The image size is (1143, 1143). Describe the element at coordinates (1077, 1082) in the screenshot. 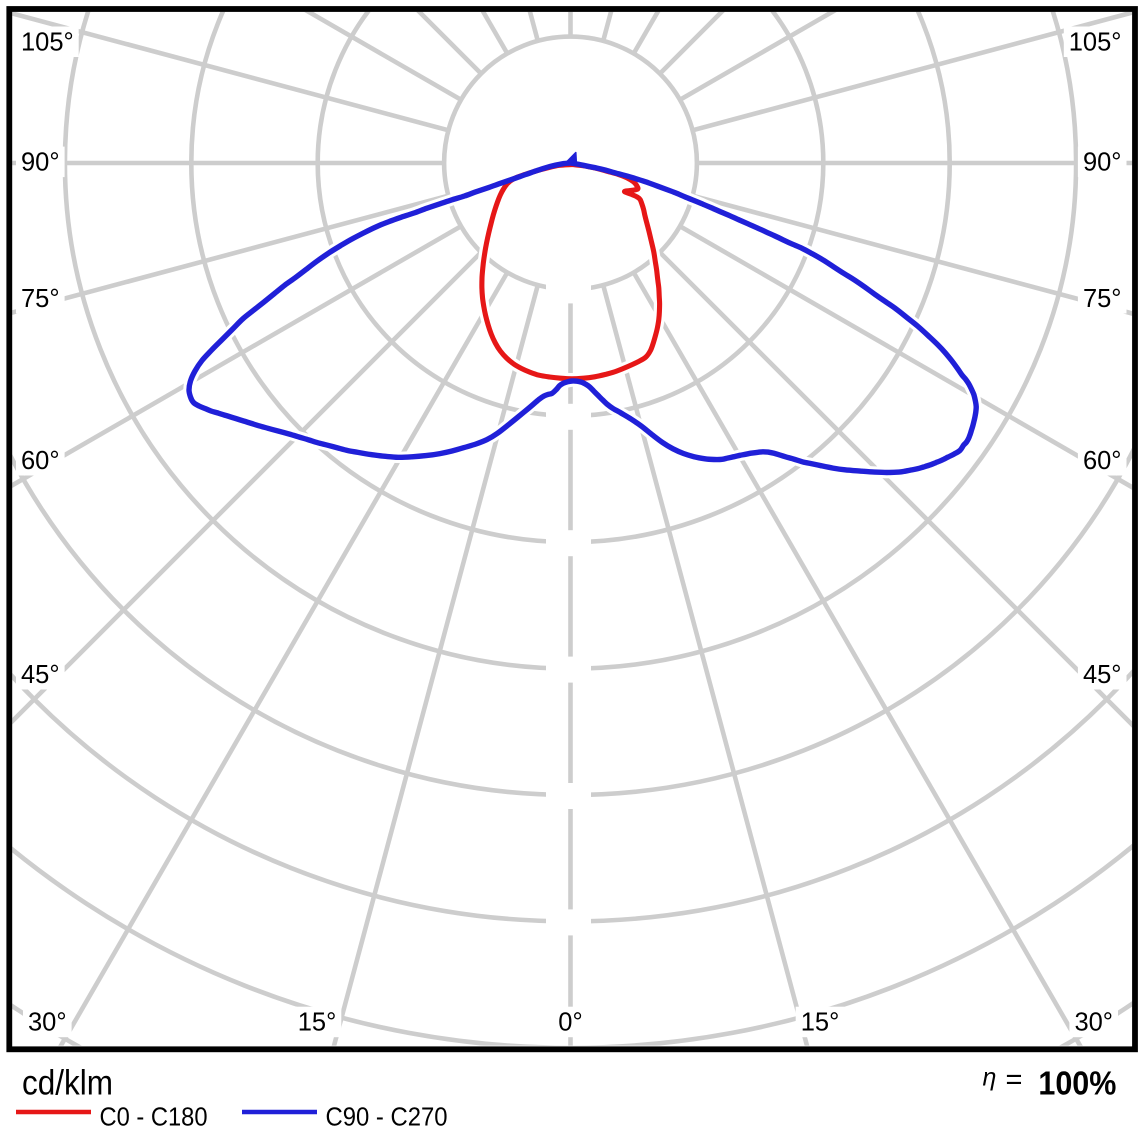

I see `svg-text: 100%` at that location.